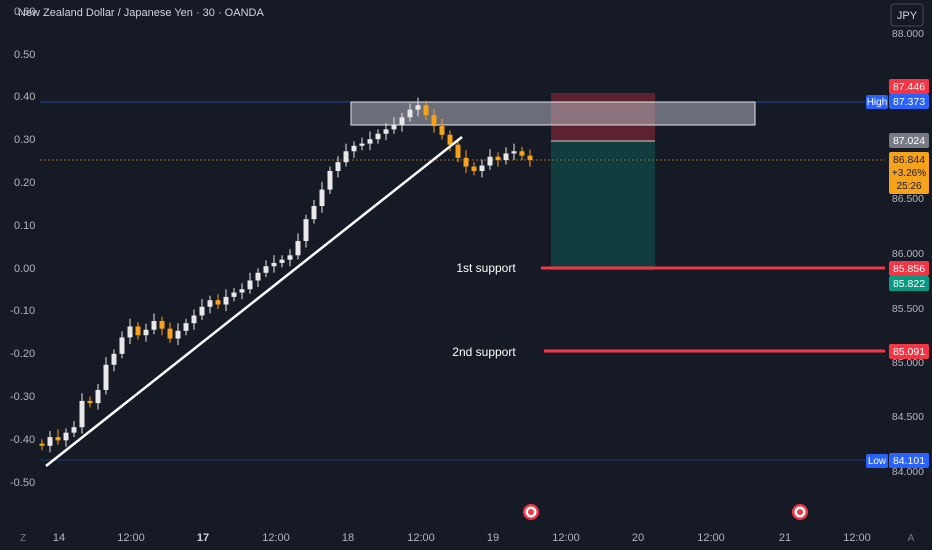 The height and width of the screenshot is (550, 932). I want to click on currency-button-label: JPY, so click(907, 16).